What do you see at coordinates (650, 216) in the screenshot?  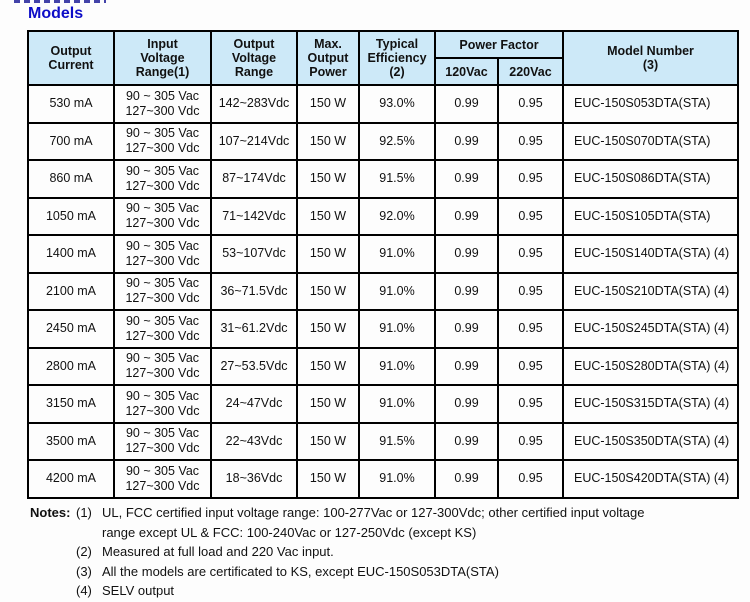 I see `model-number-cell: EUC-150S105DTA(STA)` at bounding box center [650, 216].